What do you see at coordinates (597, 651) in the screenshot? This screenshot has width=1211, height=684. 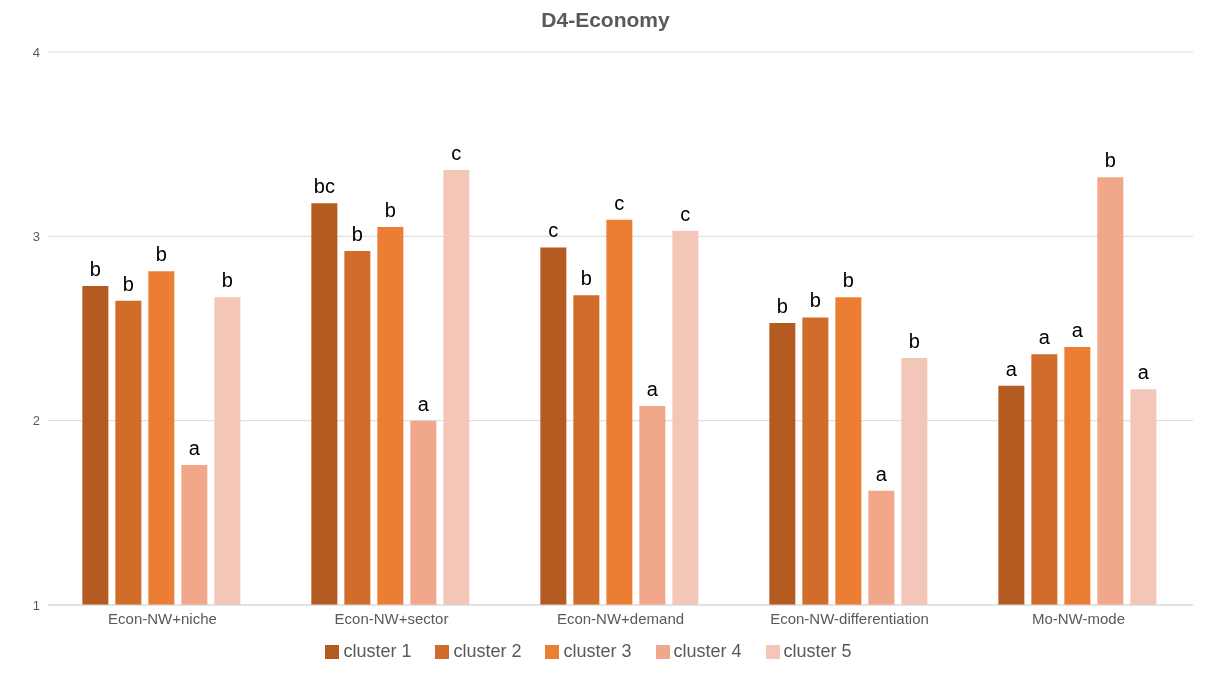 I see `legend-label: cluster 3` at bounding box center [597, 651].